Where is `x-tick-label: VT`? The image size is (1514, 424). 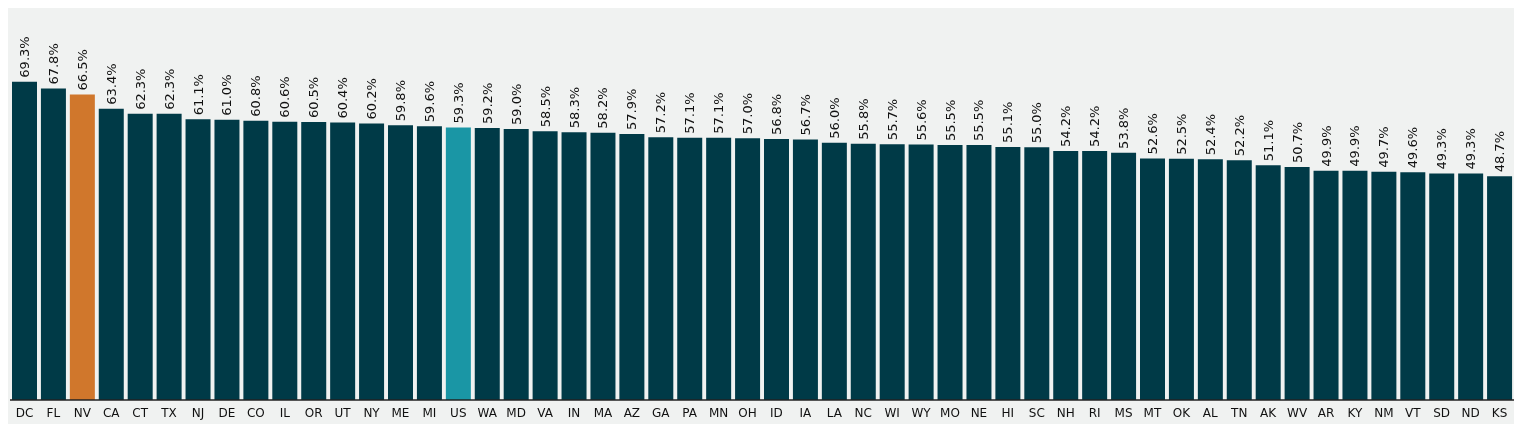 x-tick-label: VT is located at coordinates (1413, 412).